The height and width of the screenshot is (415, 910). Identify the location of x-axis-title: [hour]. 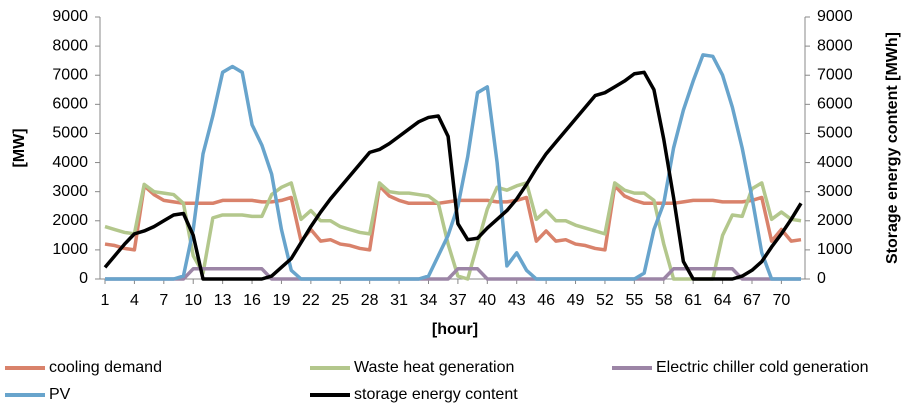
(455, 329).